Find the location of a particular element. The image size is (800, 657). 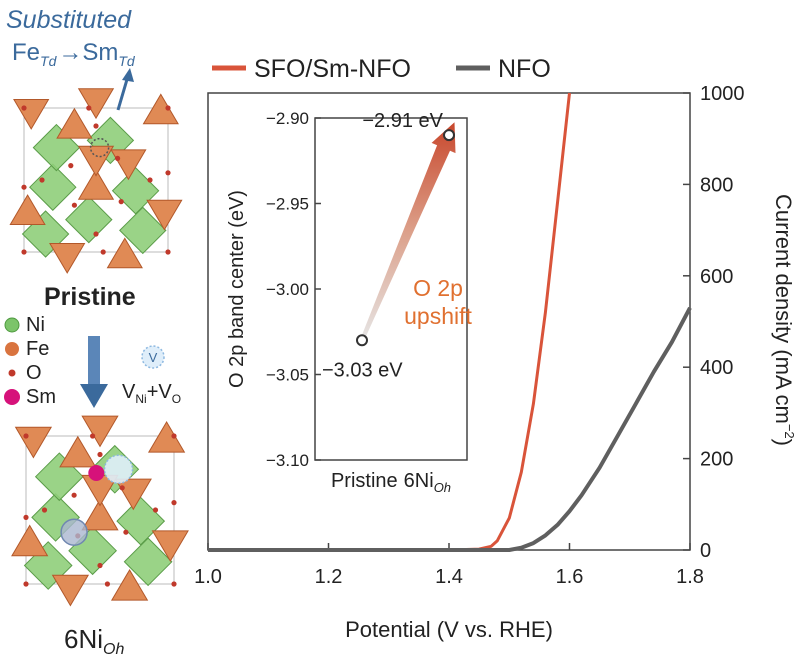

upshift-label-line1: O 2p is located at coordinates (438, 288).